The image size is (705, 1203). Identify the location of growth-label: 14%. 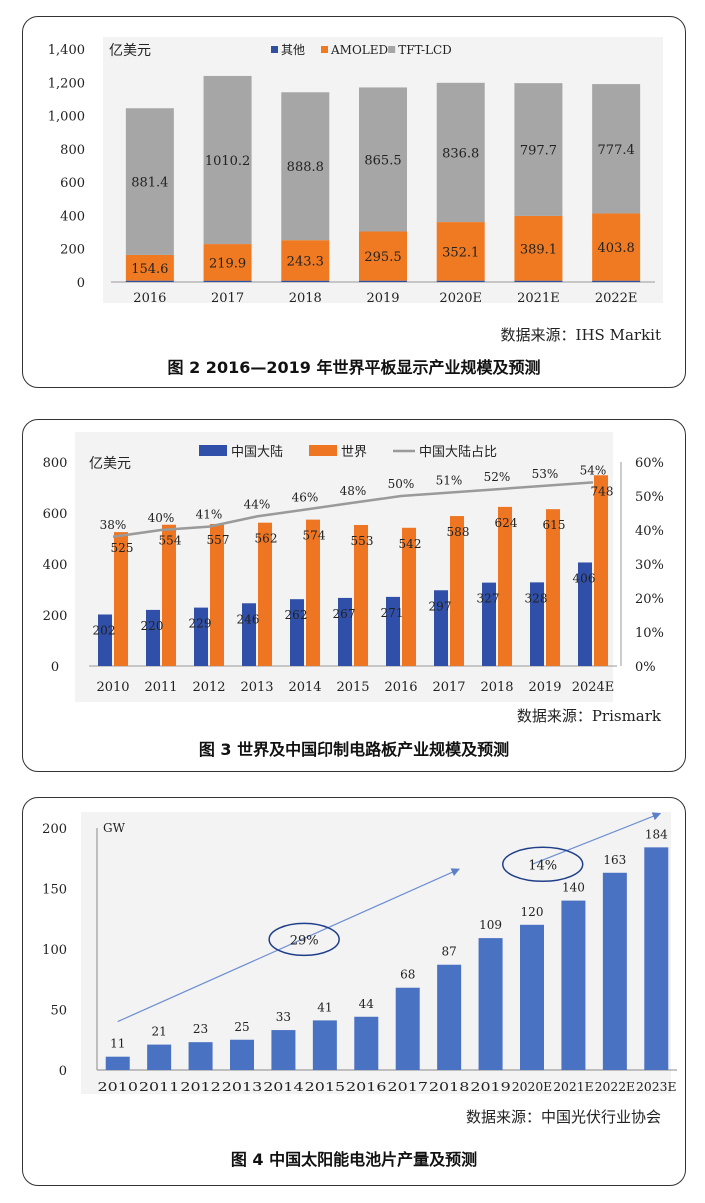
(542, 865).